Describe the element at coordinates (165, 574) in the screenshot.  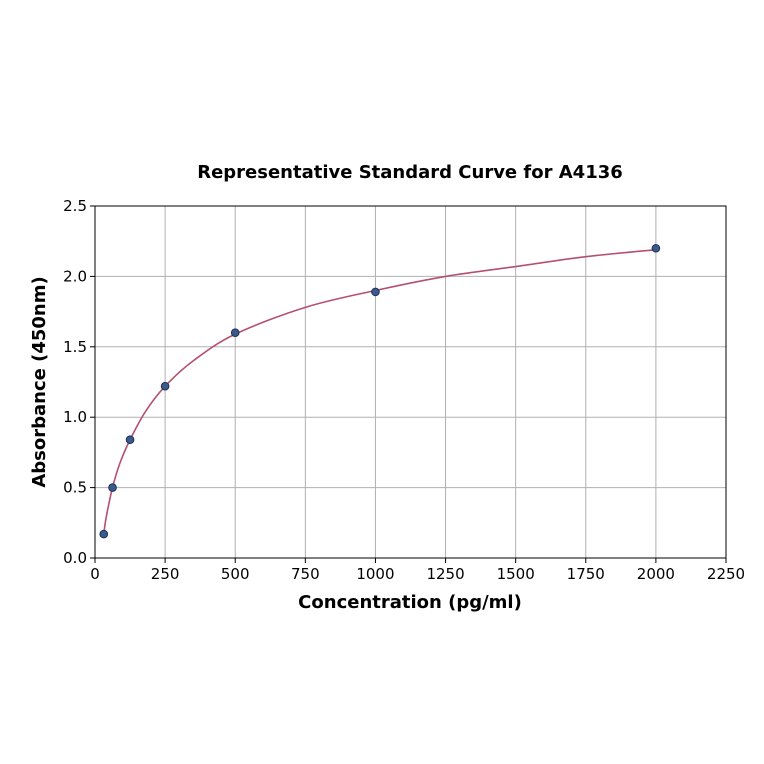
I see `x-tick-label: 250` at that location.